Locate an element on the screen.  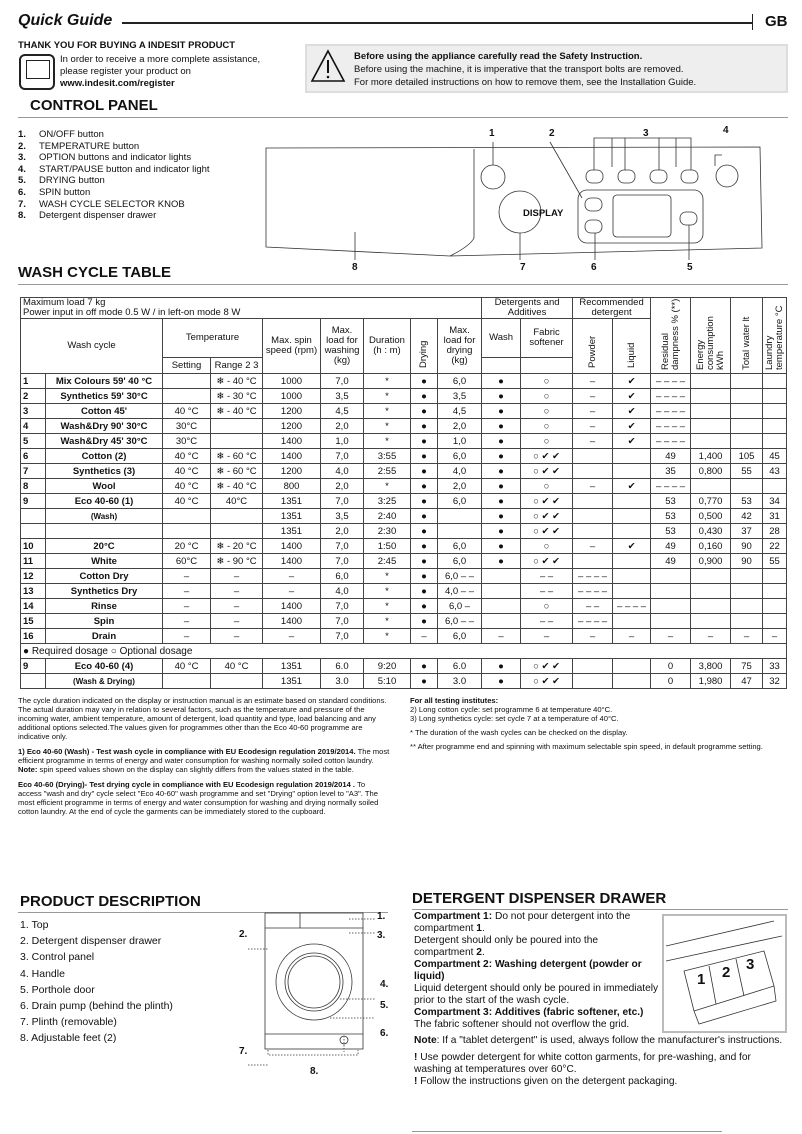
safety-box is located at coordinates (546, 68).